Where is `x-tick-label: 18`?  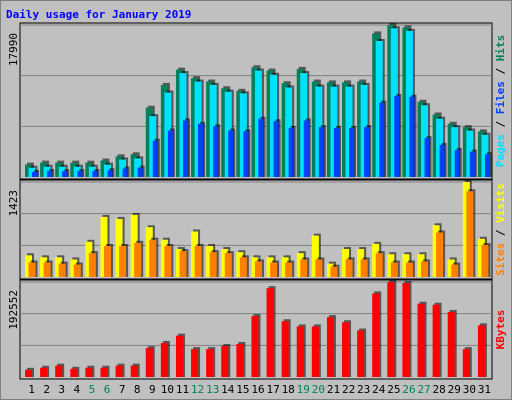
x-tick-label: 18 is located at coordinates (288, 389).